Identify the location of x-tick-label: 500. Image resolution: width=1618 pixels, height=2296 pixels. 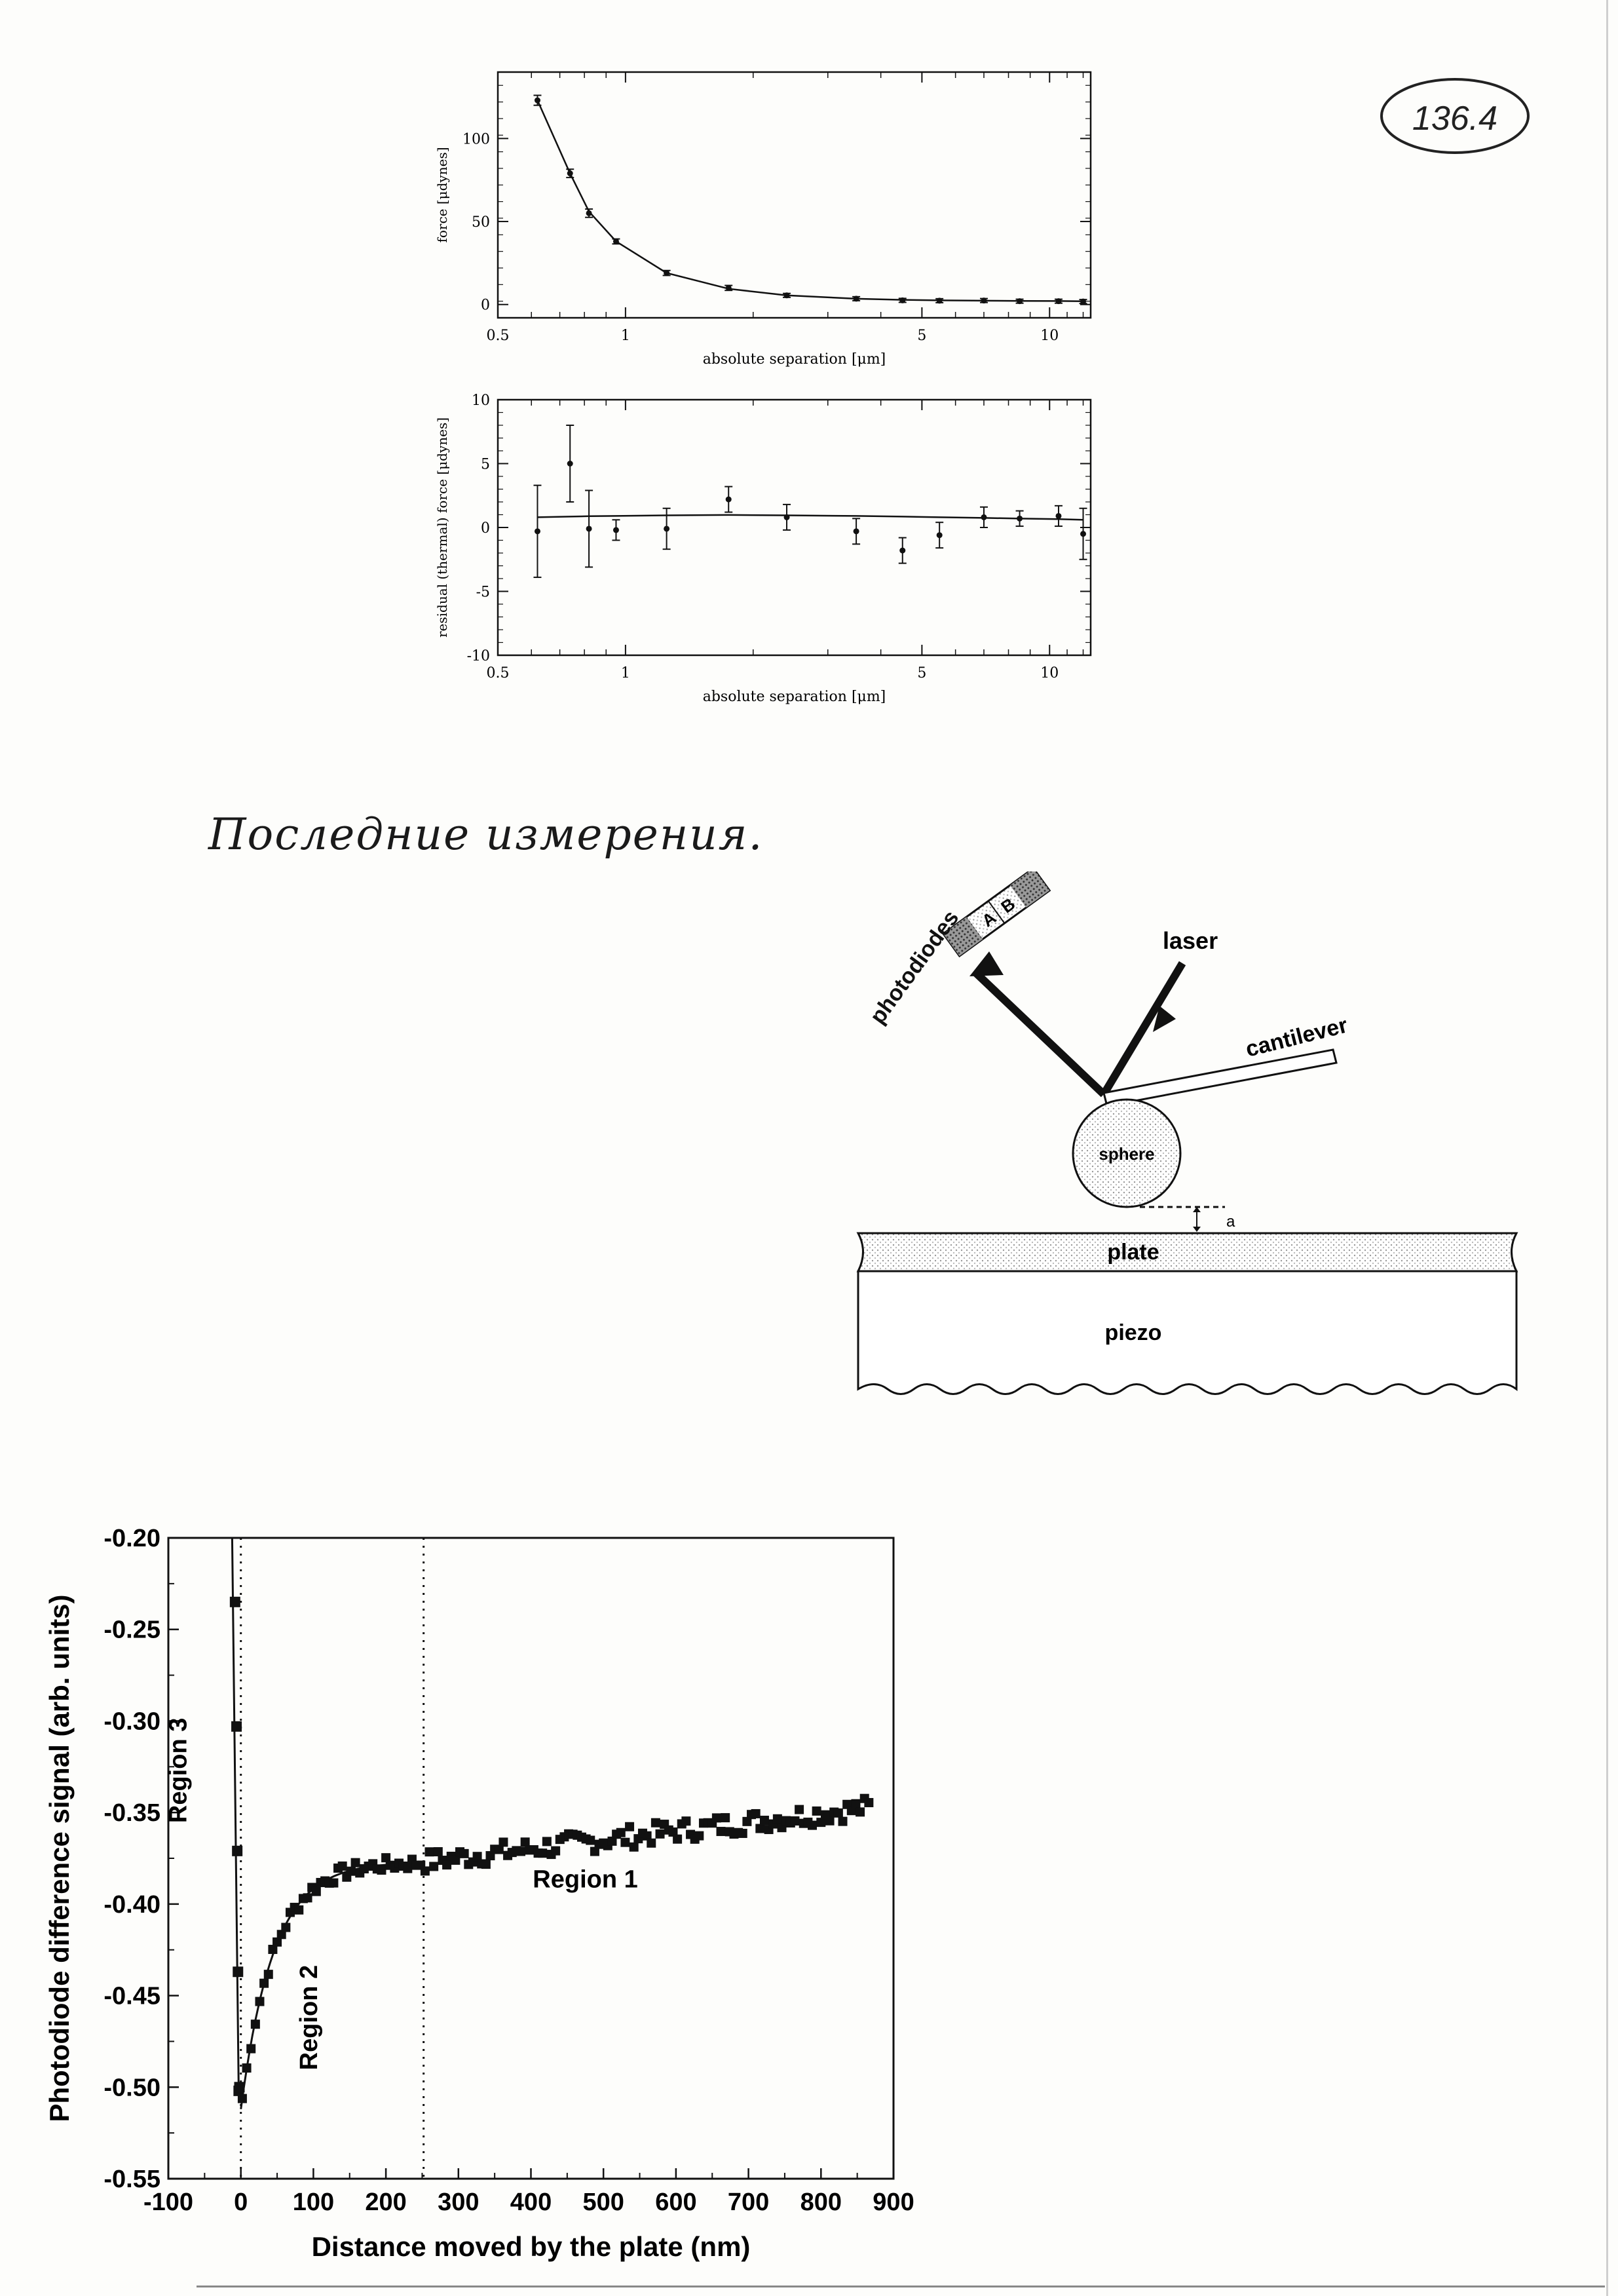
(603, 2202).